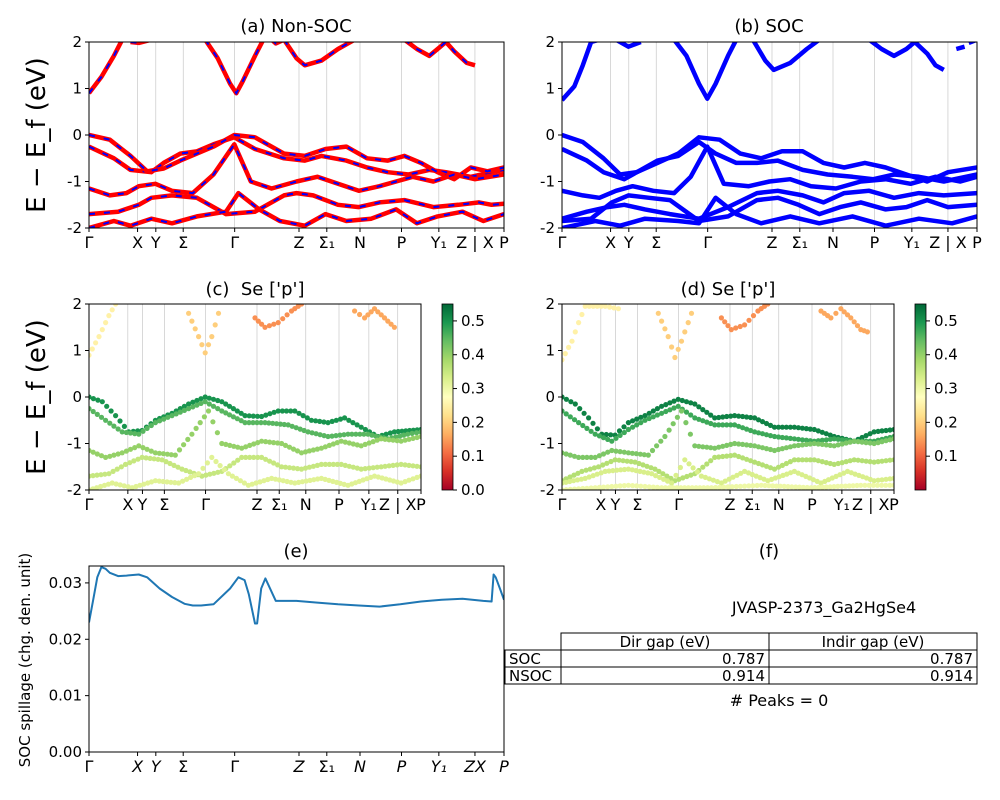 Image resolution: width=1000 pixels, height=800 pixels. What do you see at coordinates (707, 242) in the screenshot?
I see `x-tick-label-b-4: Γ` at bounding box center [707, 242].